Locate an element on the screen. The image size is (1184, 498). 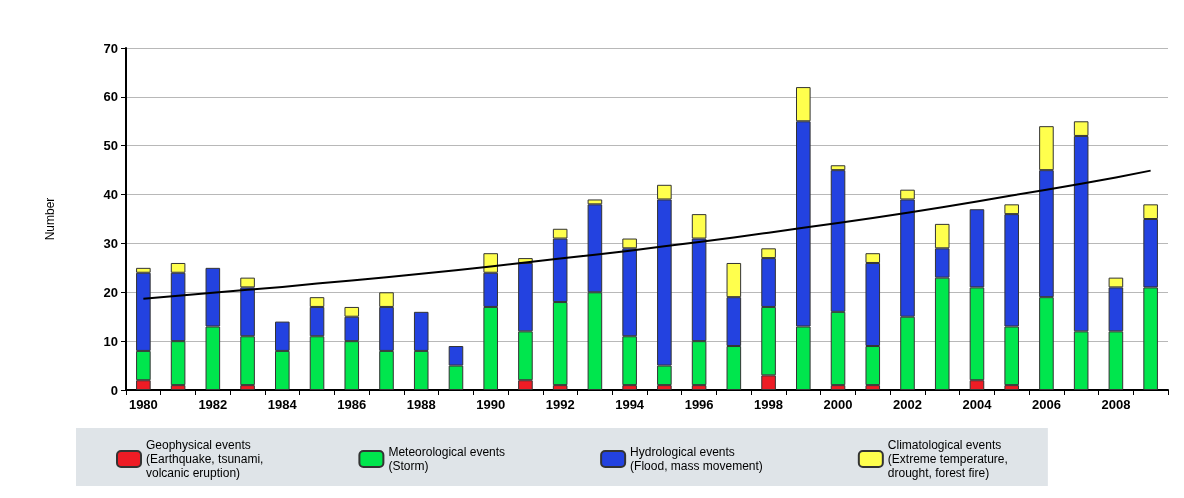
legend-label: Hydrological events (Flood, mass movement) is located at coordinates (696, 459).